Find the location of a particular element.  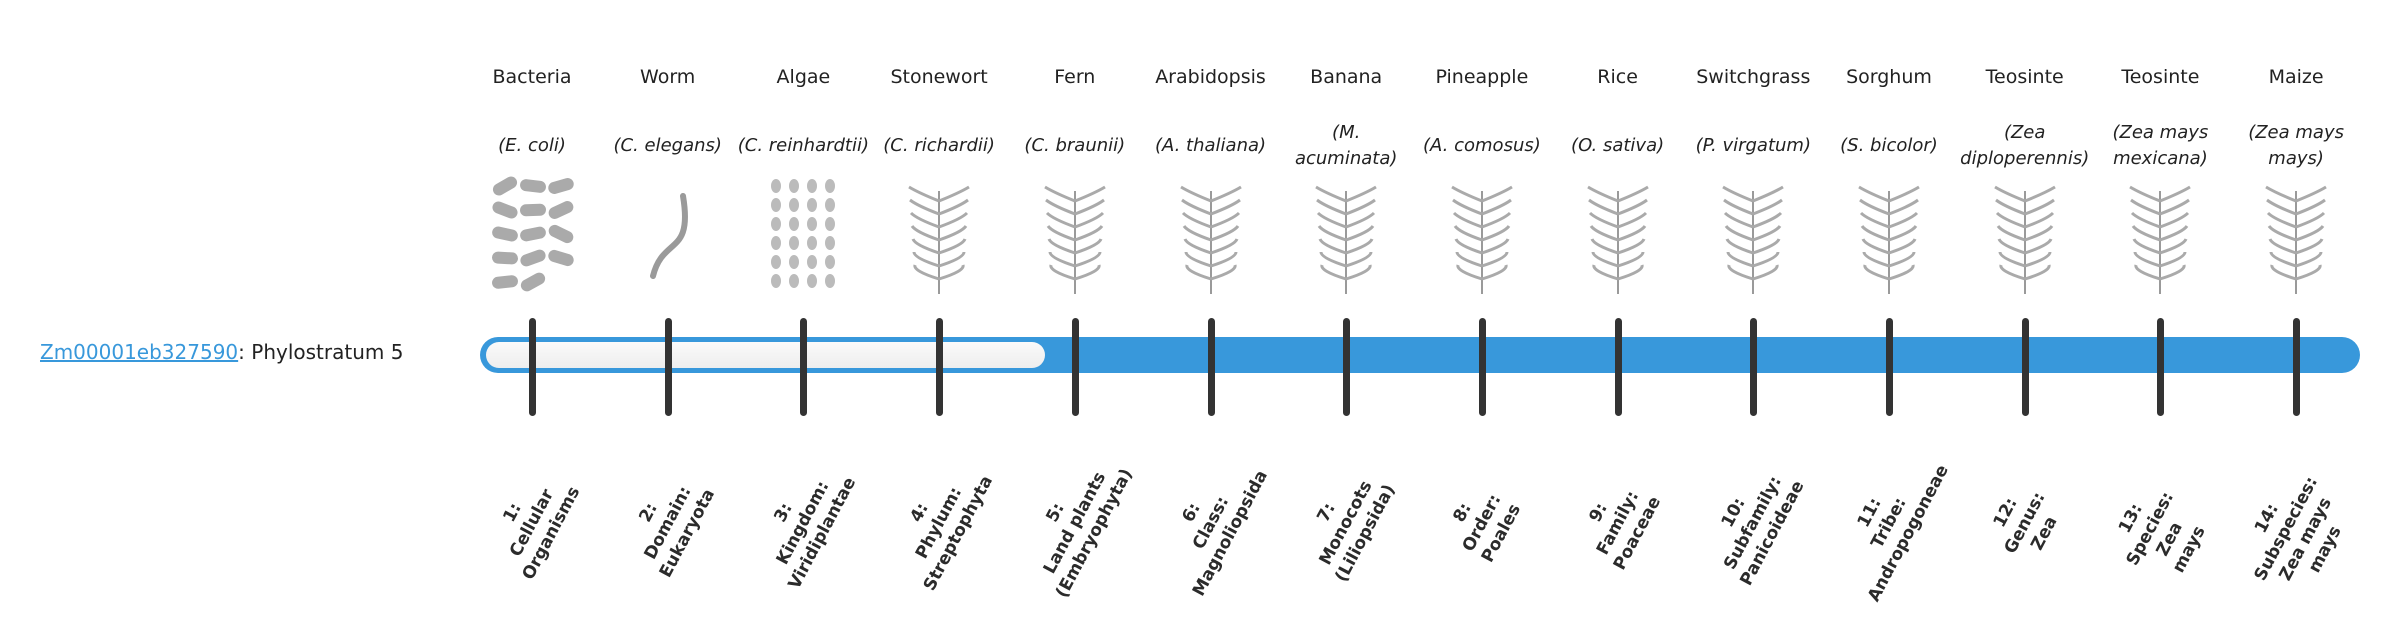

organism-species: (Zea mays mexicana) is located at coordinates (2160, 145).